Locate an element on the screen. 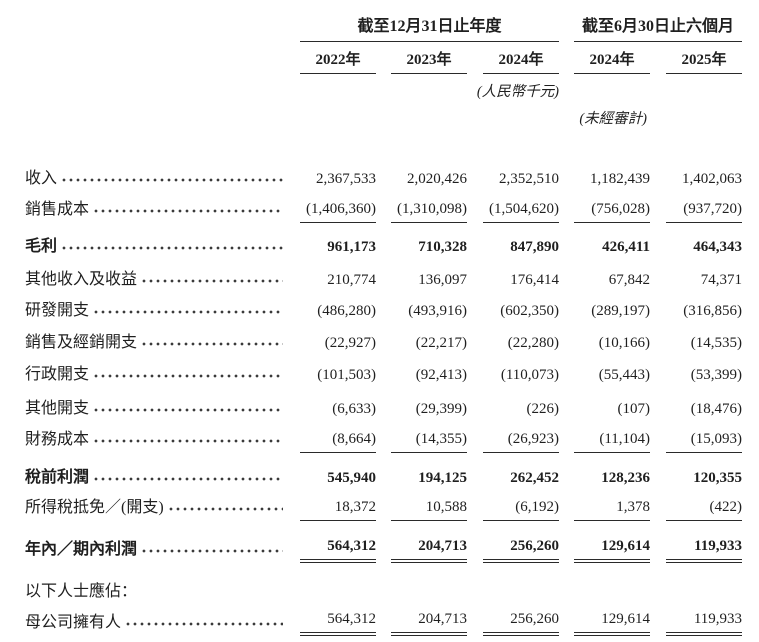 Image resolution: width=759 pixels, height=642 pixels. unaudited-note-row: (未經審計) is located at coordinates (371, 114).